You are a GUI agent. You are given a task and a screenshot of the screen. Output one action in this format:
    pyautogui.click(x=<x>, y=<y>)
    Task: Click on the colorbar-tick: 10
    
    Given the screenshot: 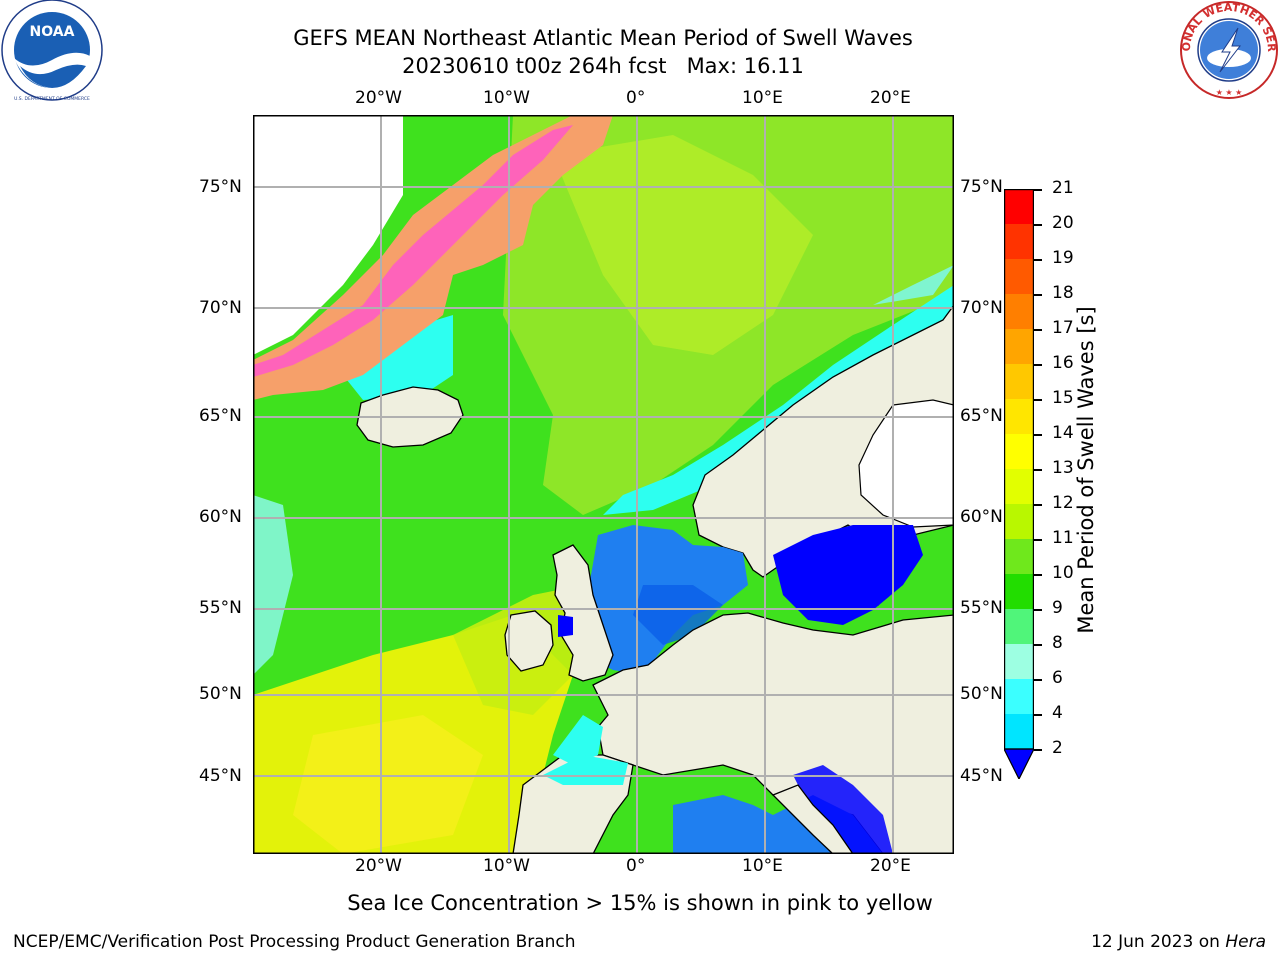 What is the action you would take?
    pyautogui.click(x=1063, y=573)
    